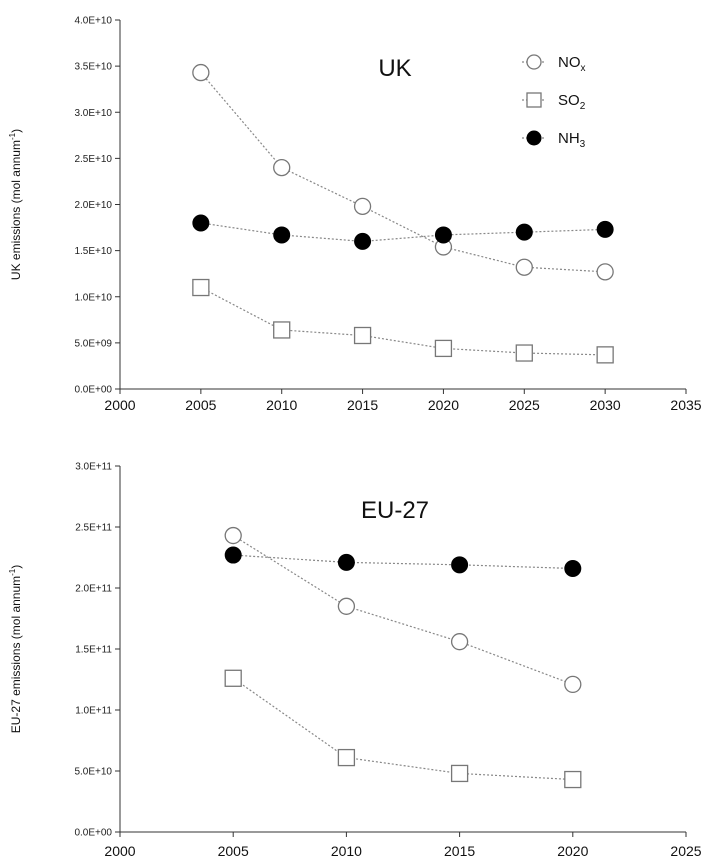 The image size is (715, 866). Describe the element at coordinates (362, 405) in the screenshot. I see `uk-x-tick-label: 2015` at that location.